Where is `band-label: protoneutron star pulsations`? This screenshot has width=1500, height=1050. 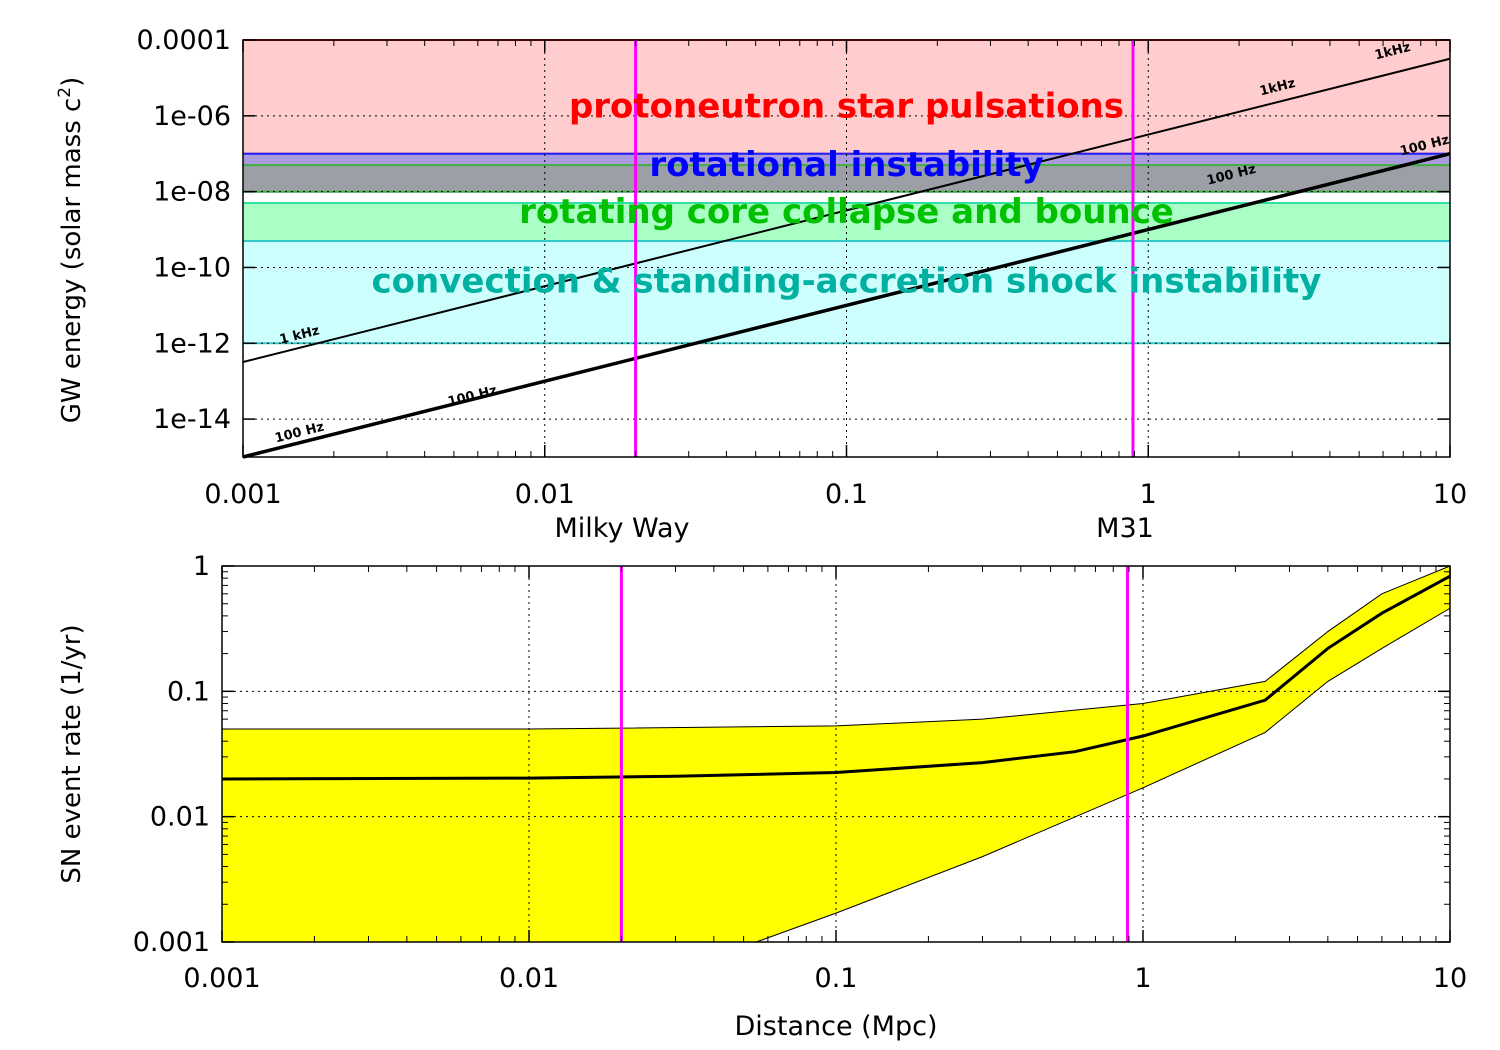
band-label: protoneutron star pulsations is located at coordinates (846, 107).